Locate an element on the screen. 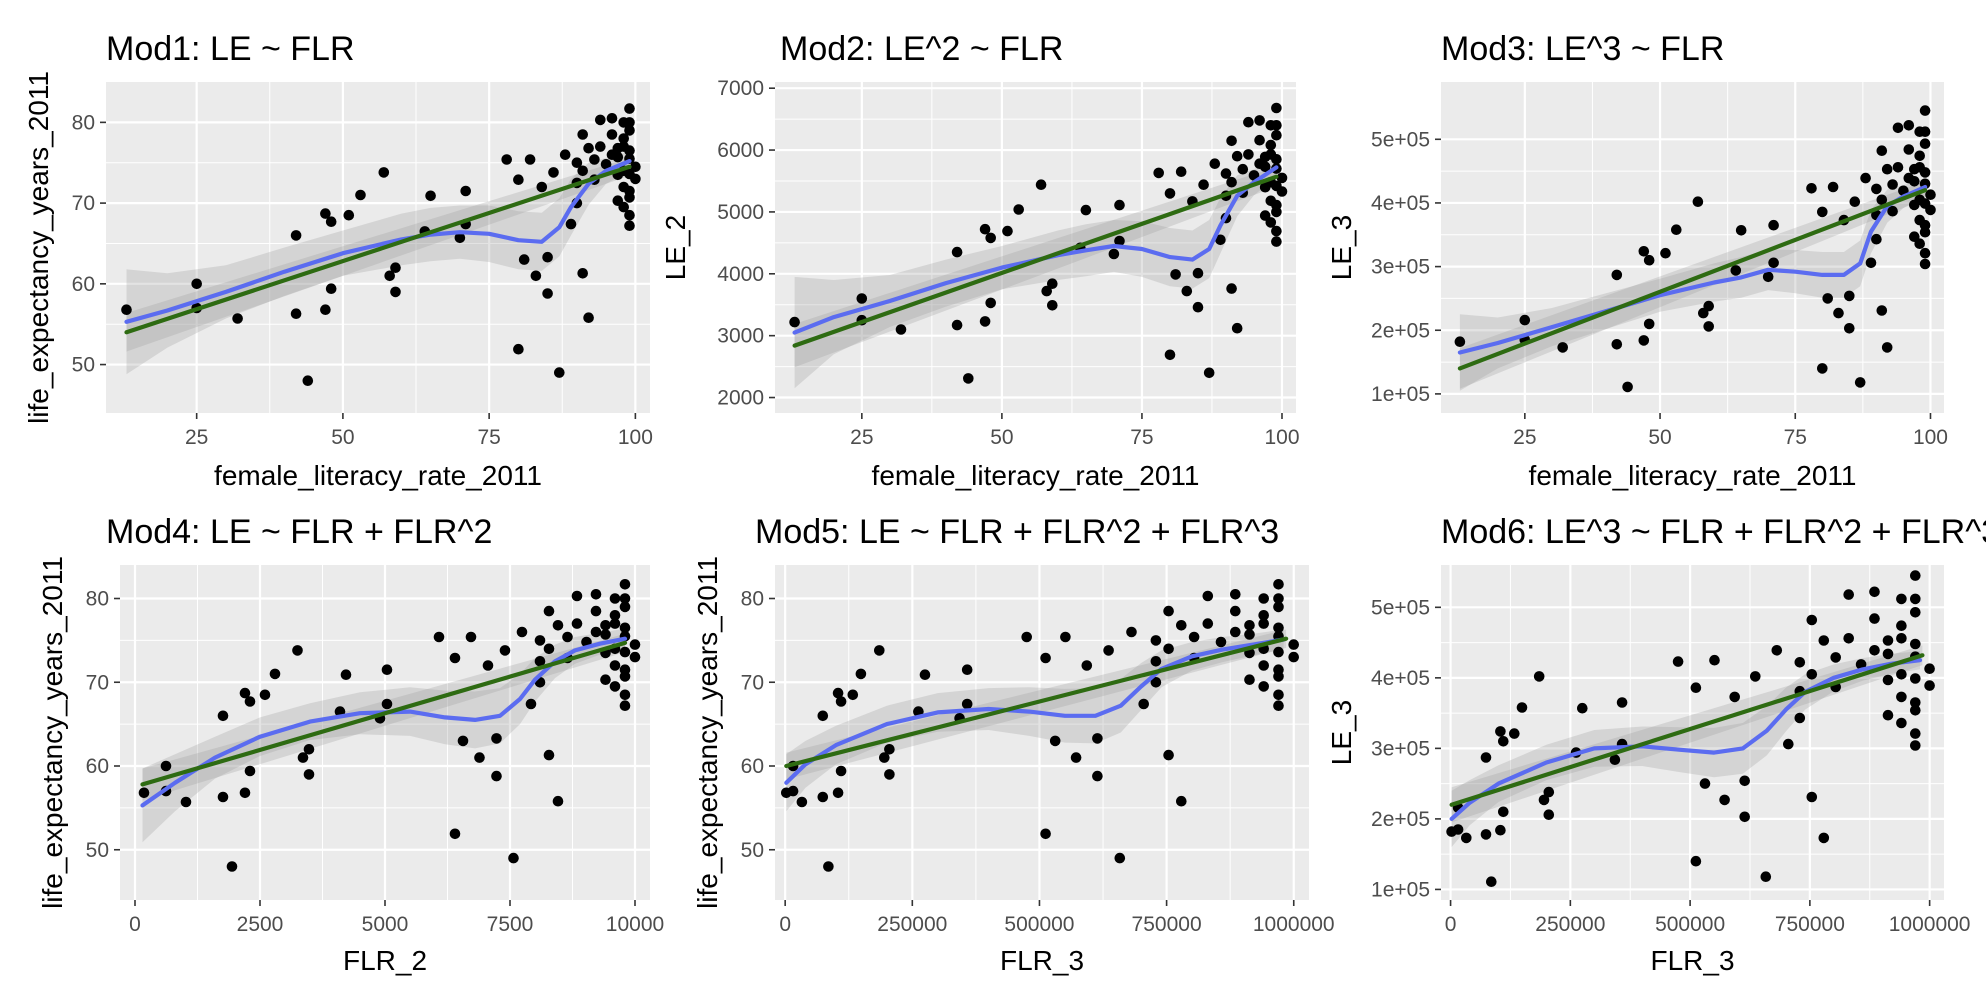 This screenshot has height=996, width=1986. x-axis-label: female_literacy_rate_2011 is located at coordinates (1693, 475).